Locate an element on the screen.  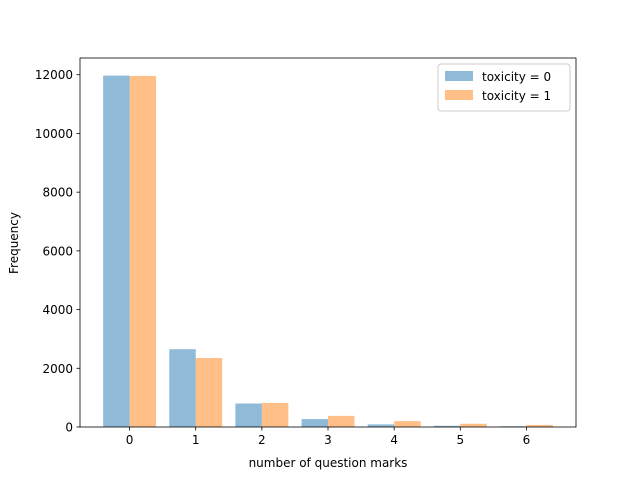
y-axis-label: Frequency is located at coordinates (14, 243).